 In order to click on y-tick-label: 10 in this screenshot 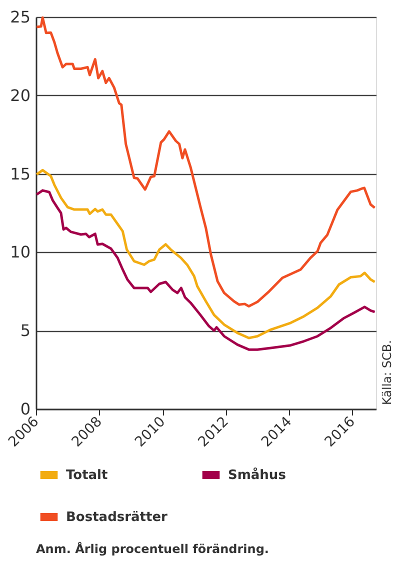, I will do `click(20, 252)`.